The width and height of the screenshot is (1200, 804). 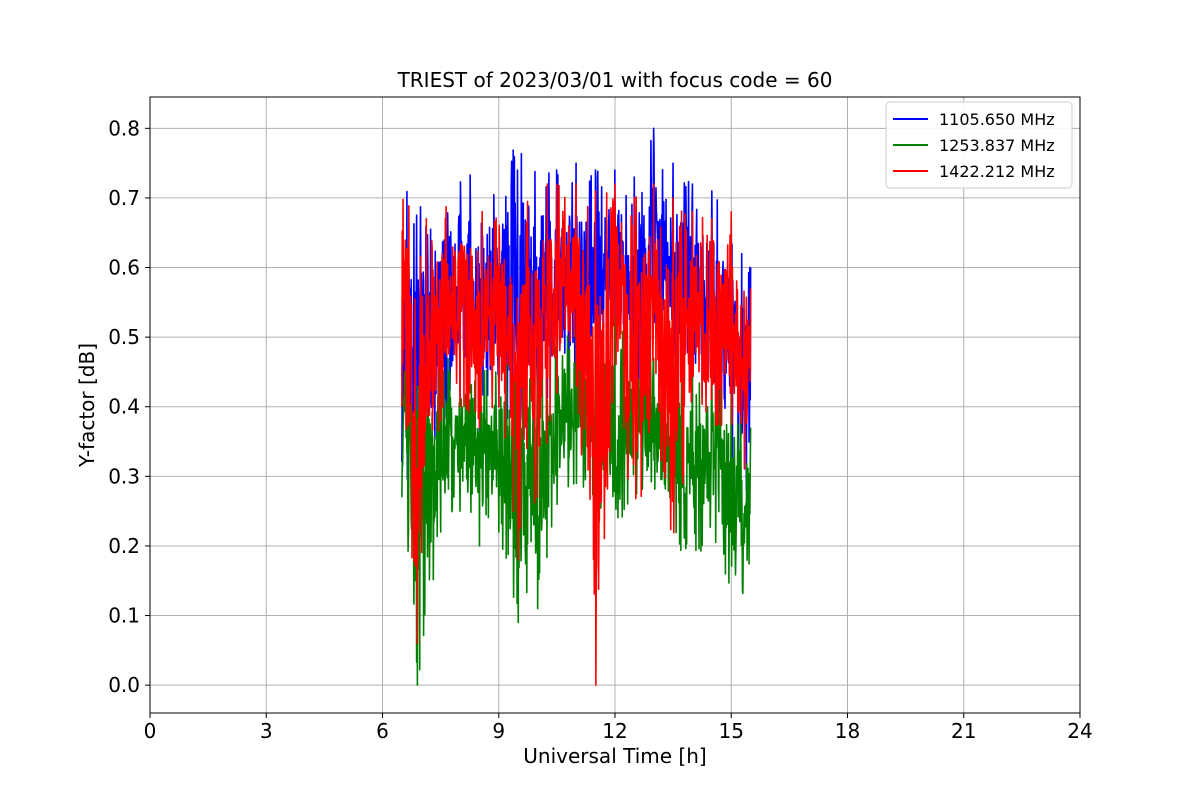 I want to click on legend-label: 1253.837 MHz, so click(x=997, y=145).